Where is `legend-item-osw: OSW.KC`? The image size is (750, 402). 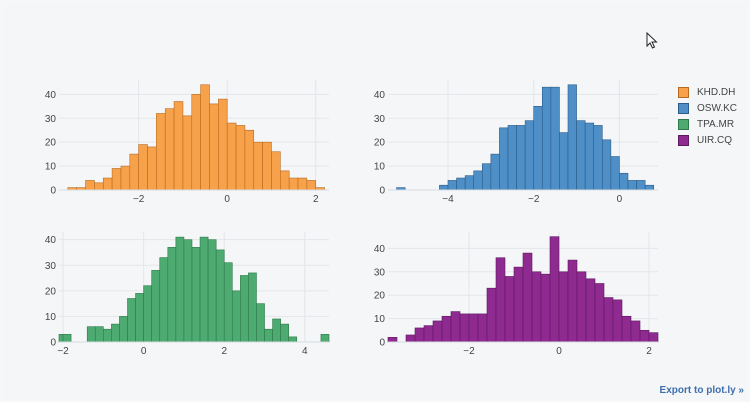 legend-item-osw: OSW.KC is located at coordinates (707, 108).